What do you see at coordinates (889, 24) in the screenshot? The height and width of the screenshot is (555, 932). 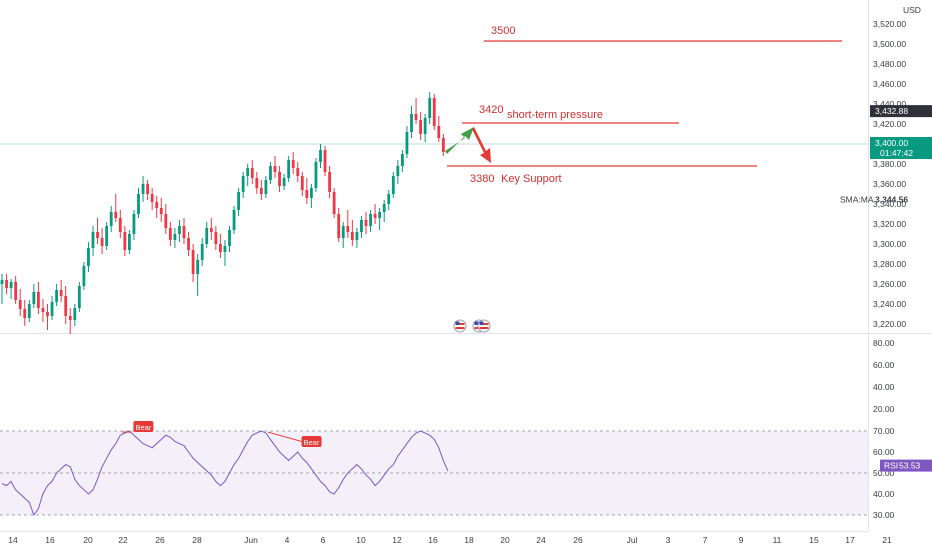 I see `price-tick: 3,520.00` at bounding box center [889, 24].